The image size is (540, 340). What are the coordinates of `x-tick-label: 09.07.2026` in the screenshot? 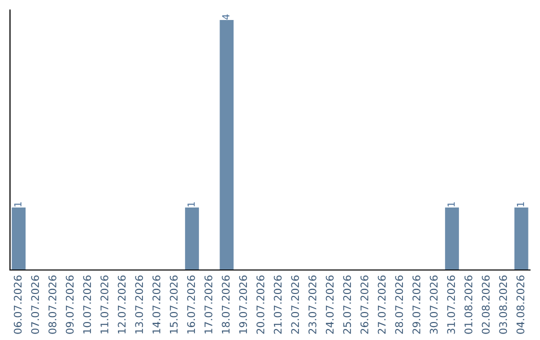 It's located at (70, 305).